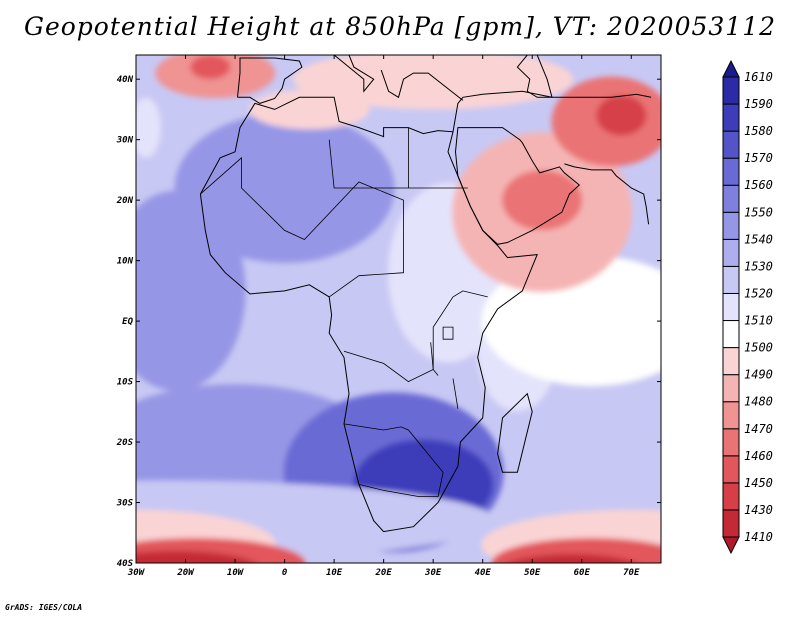  Describe the element at coordinates (125, 383) in the screenshot. I see `lat-tick-label: 10S` at that location.